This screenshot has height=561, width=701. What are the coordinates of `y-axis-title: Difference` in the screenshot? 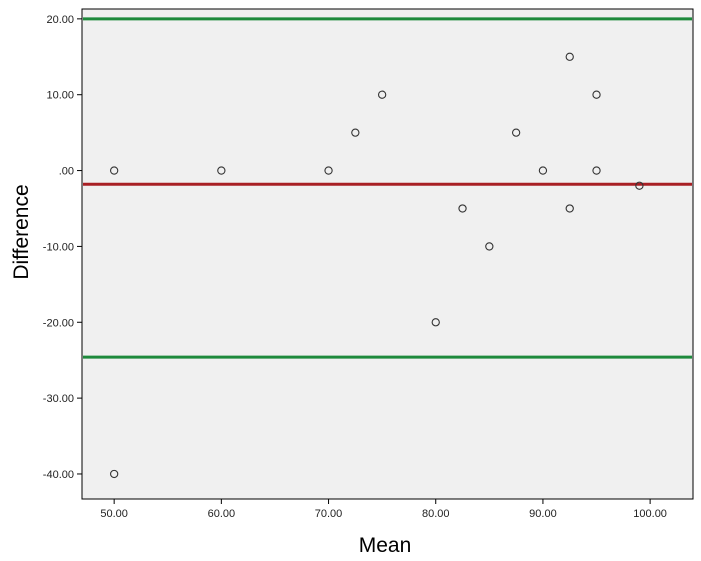 It's located at (21, 231).